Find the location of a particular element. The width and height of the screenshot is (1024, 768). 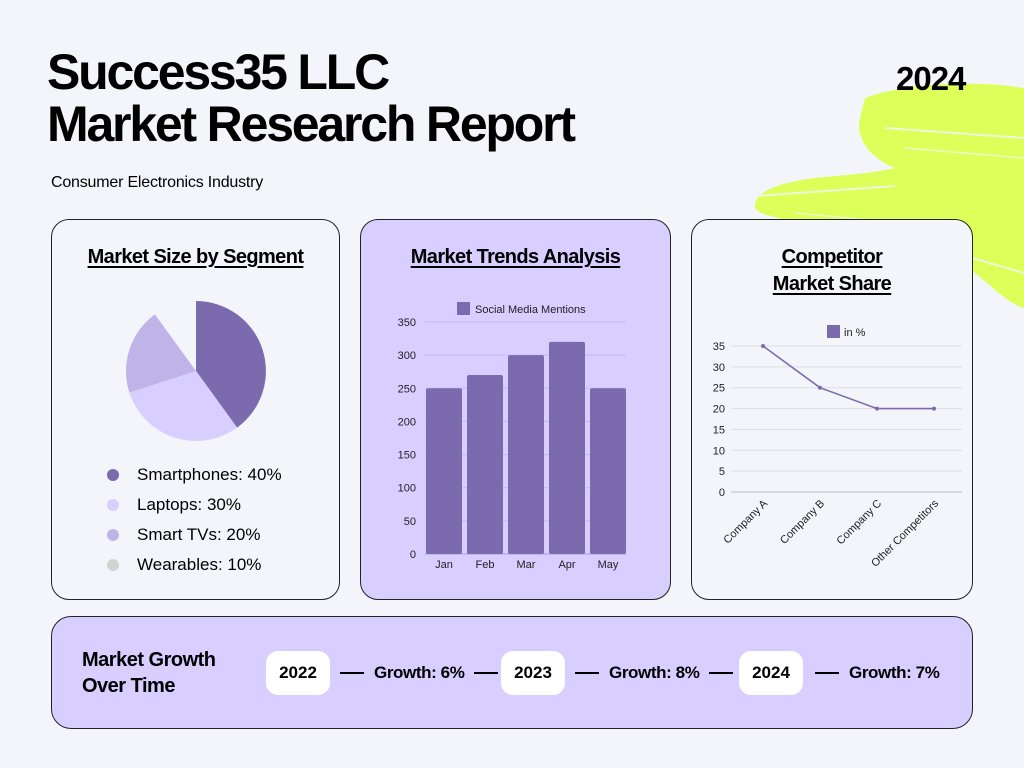

report-year: 2024 is located at coordinates (931, 78).